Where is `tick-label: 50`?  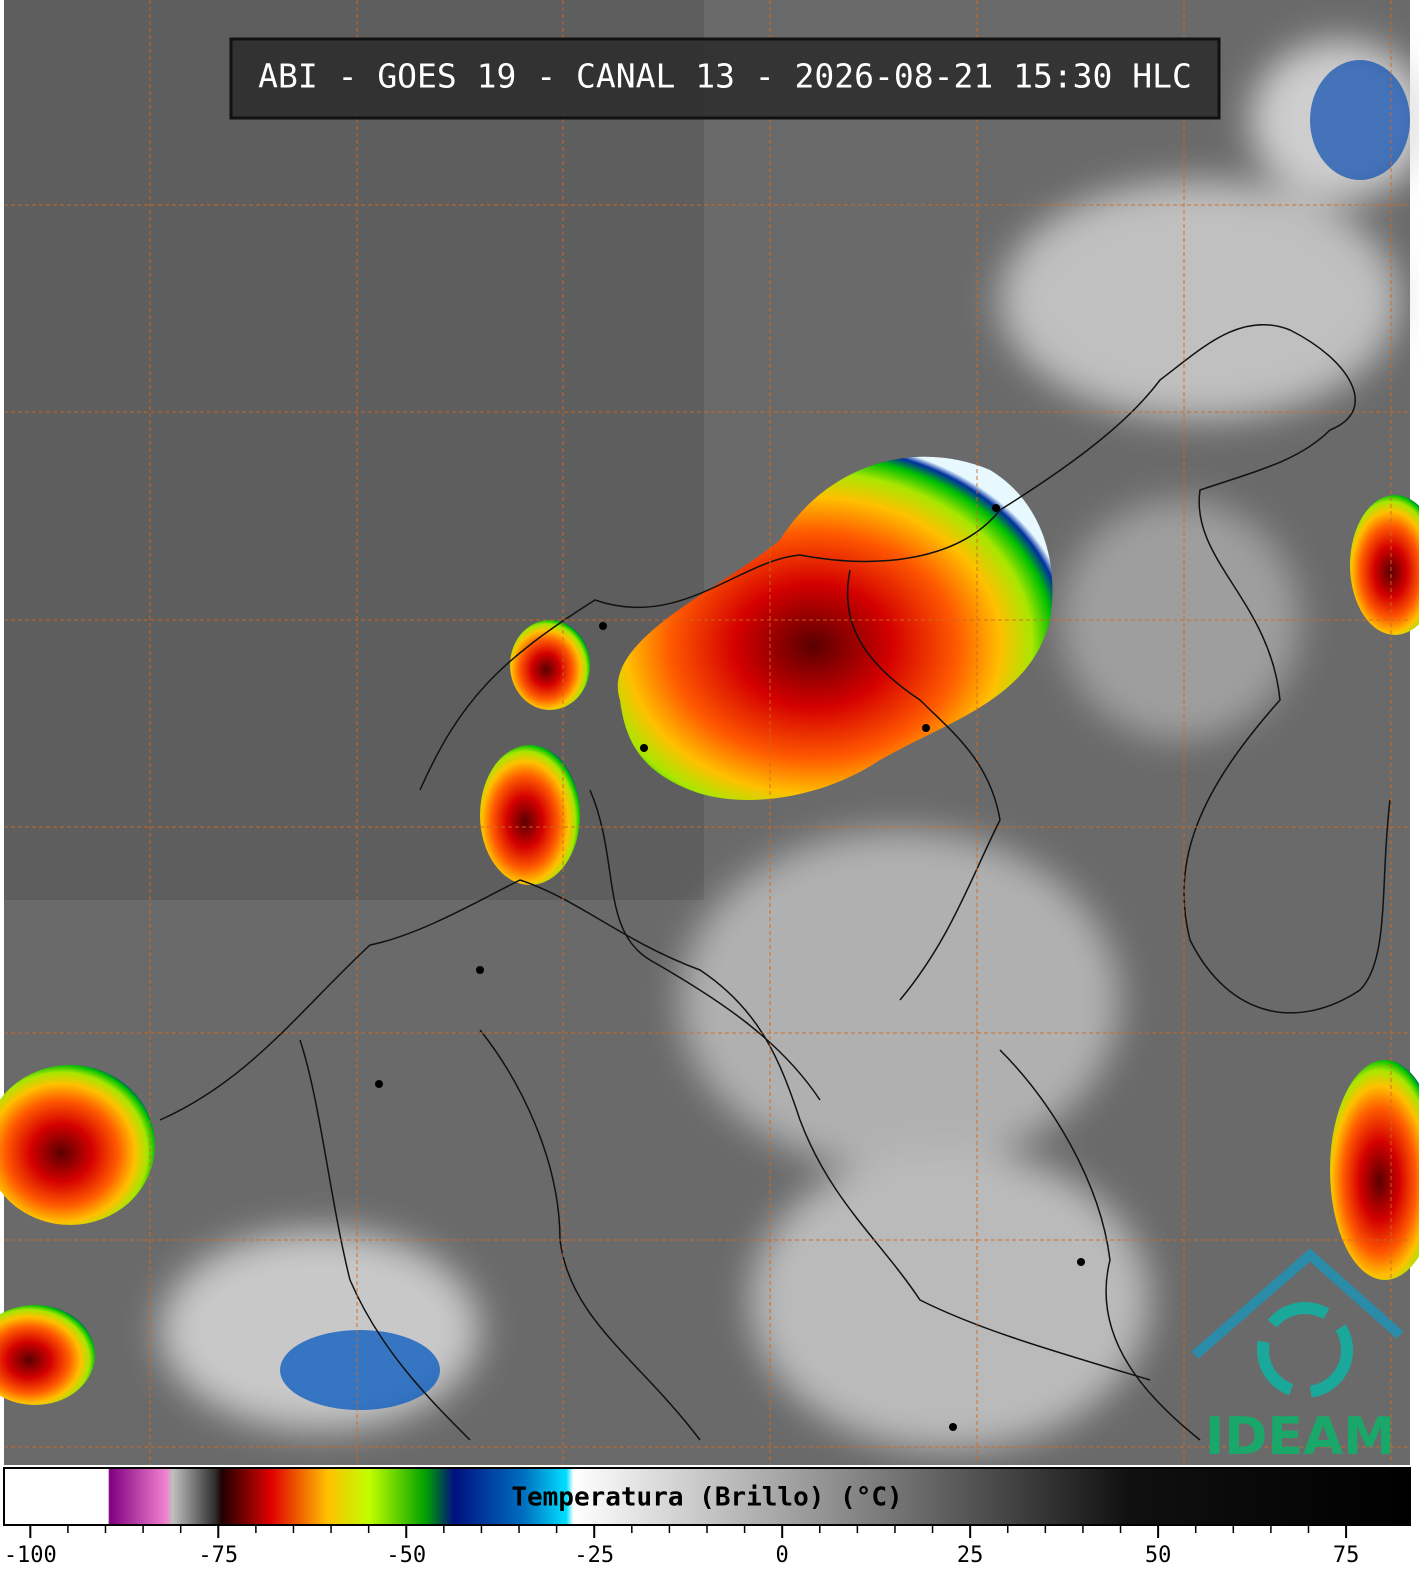
tick-label: 50 is located at coordinates (1158, 1555).